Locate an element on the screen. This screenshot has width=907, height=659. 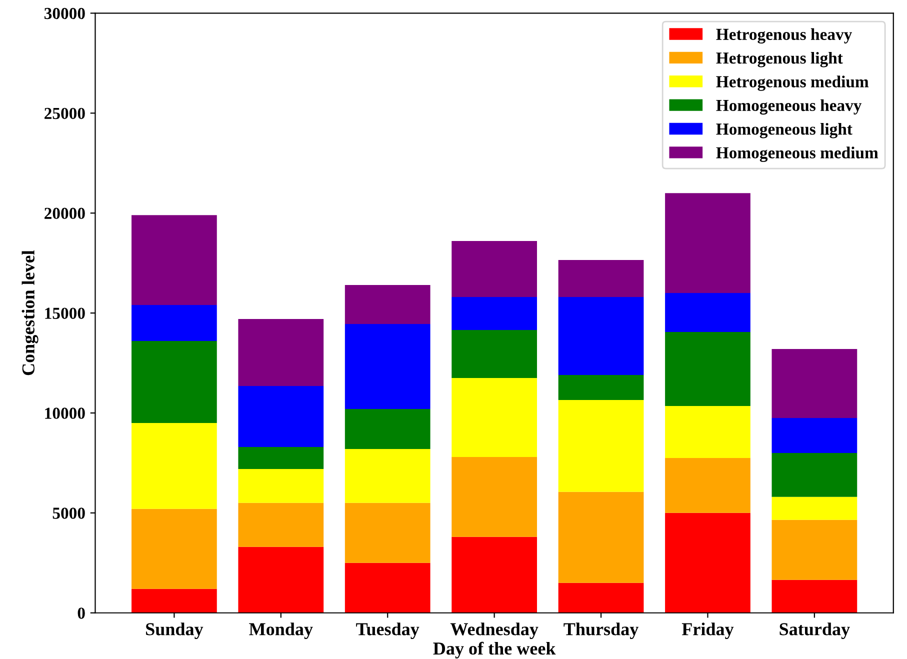
legend-label: Homogeneous medium is located at coordinates (797, 154).